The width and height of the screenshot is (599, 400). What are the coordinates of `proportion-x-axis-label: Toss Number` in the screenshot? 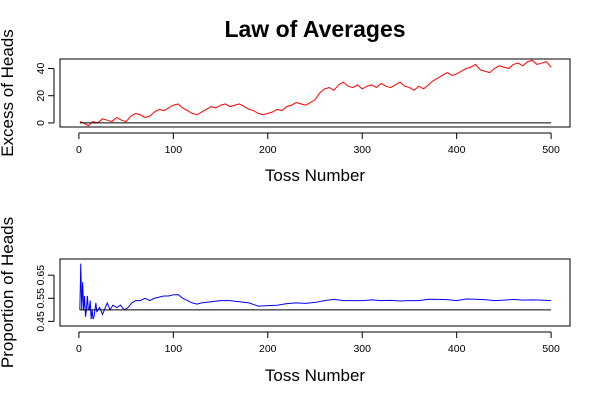 It's located at (315, 375).